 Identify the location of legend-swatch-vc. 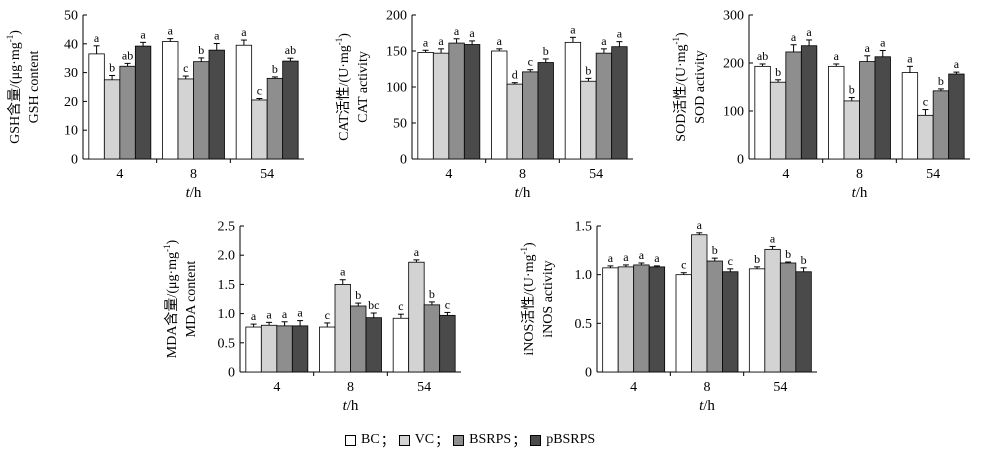
(404, 440).